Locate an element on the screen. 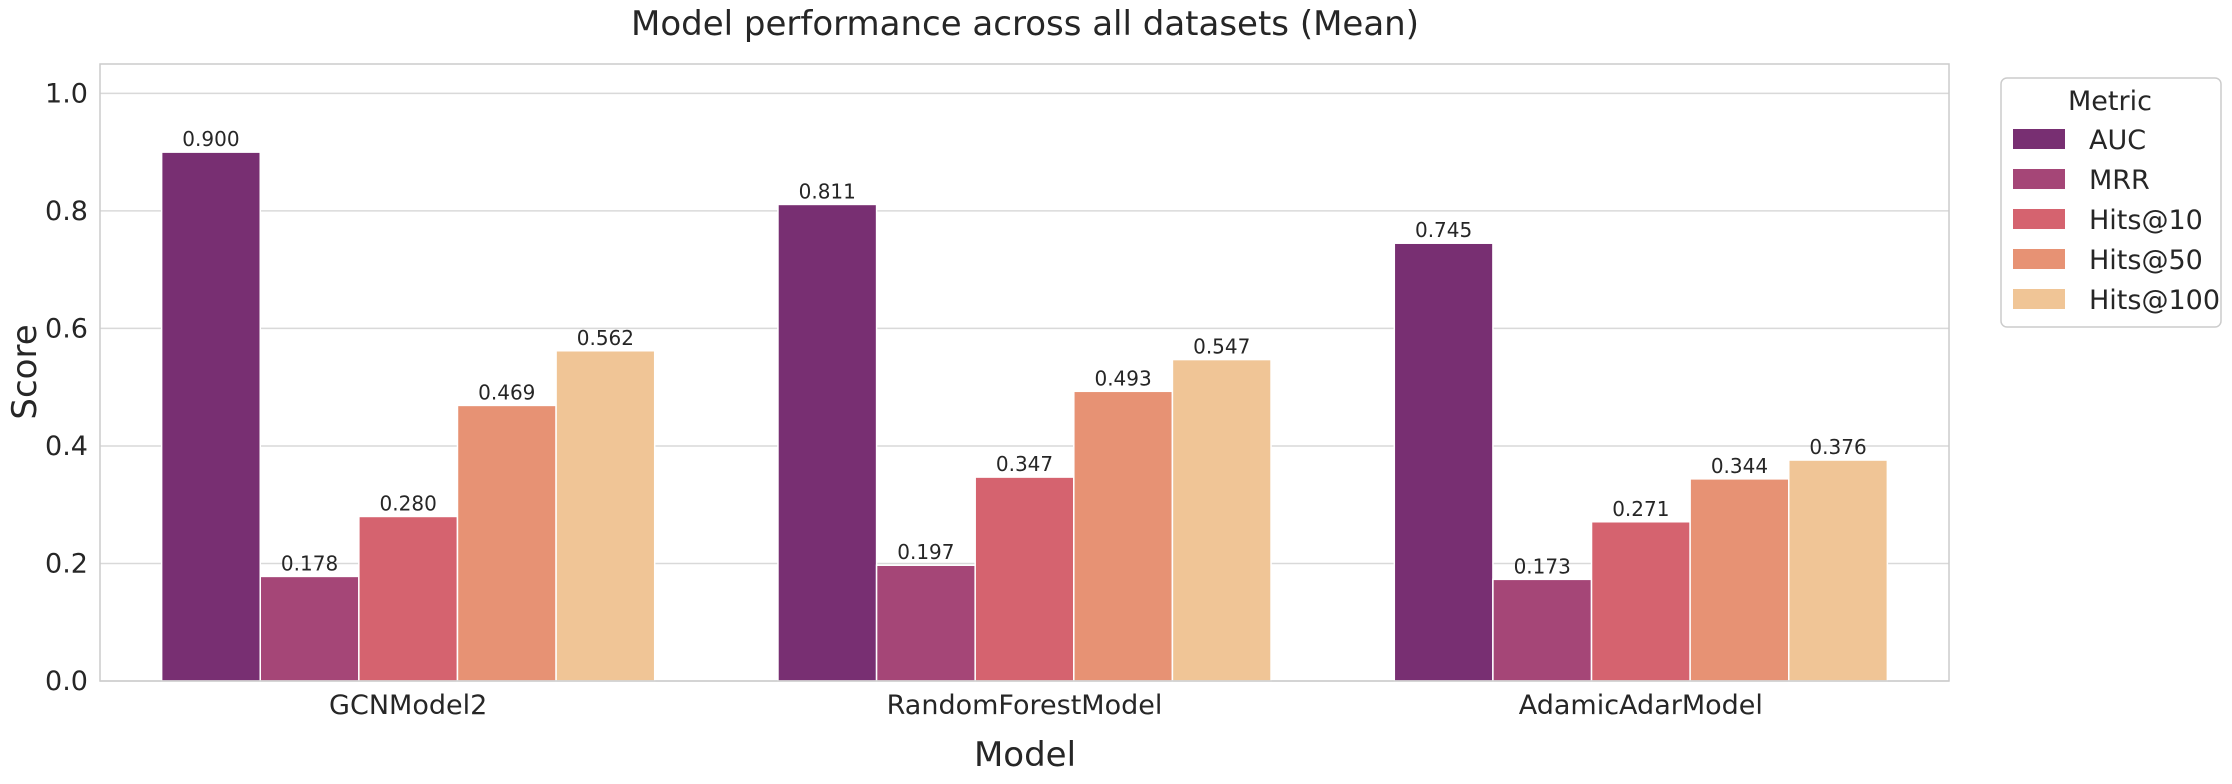 The height and width of the screenshot is (784, 2232). y-tick-label: 0.2 is located at coordinates (66, 563).